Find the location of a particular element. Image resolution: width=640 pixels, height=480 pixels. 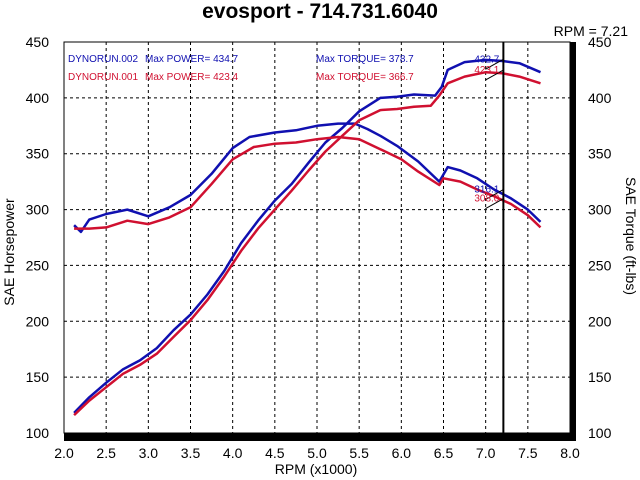

y-tick-label: 400 is located at coordinates (38, 98).